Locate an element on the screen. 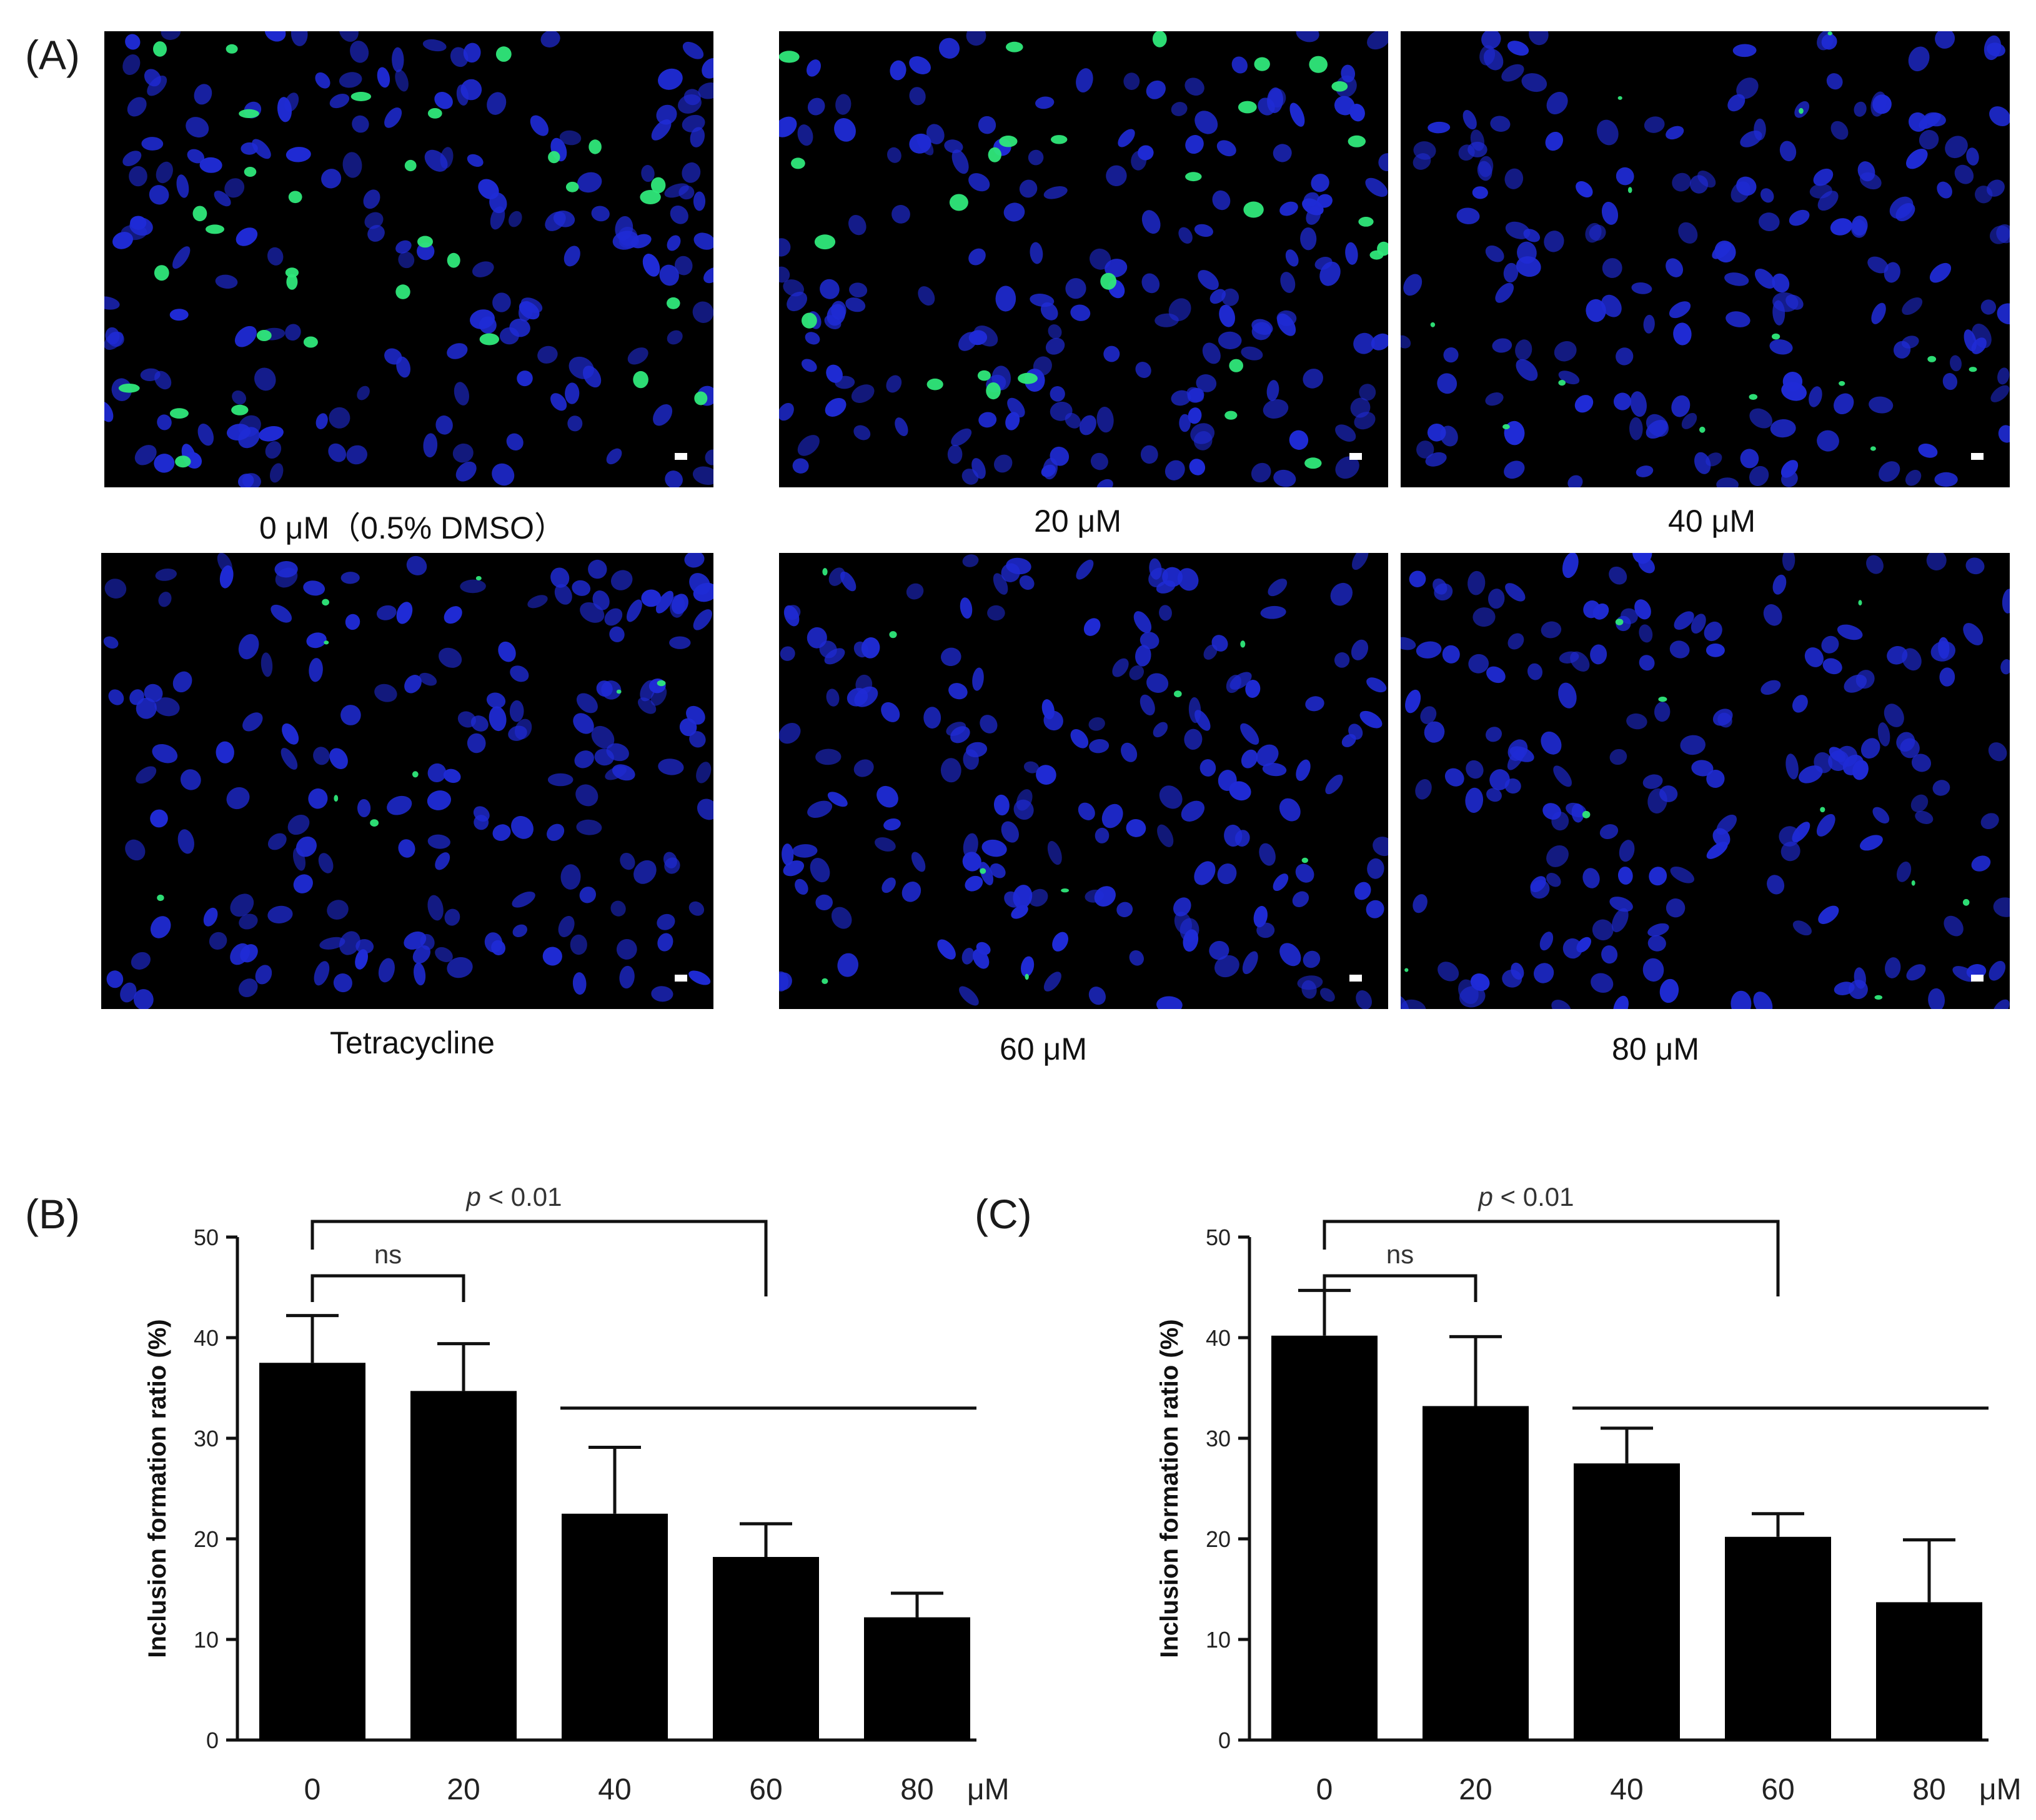 The width and height of the screenshot is (2036, 1820). chart-b-ytick-label: 30 is located at coordinates (206, 1438).